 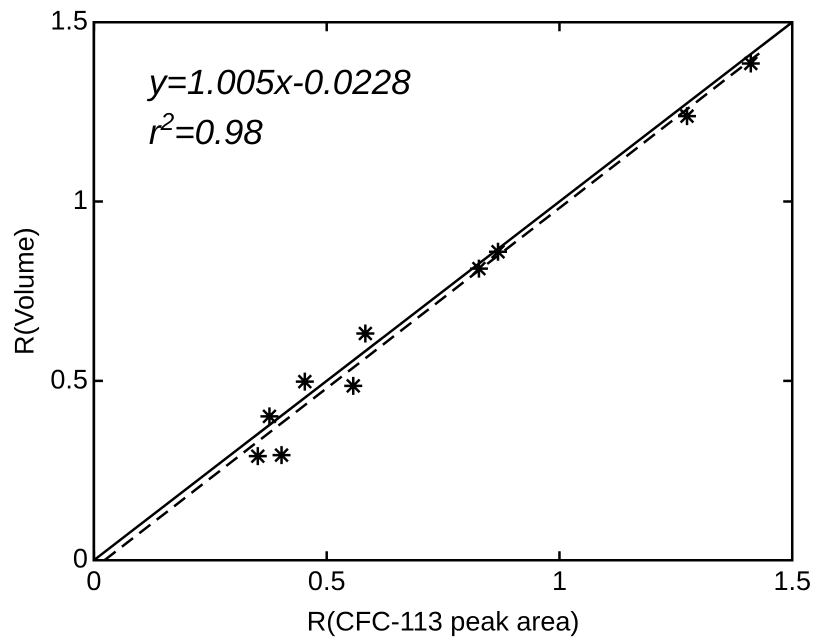 What do you see at coordinates (69, 21) in the screenshot?
I see `y-tick-label: 1.5` at bounding box center [69, 21].